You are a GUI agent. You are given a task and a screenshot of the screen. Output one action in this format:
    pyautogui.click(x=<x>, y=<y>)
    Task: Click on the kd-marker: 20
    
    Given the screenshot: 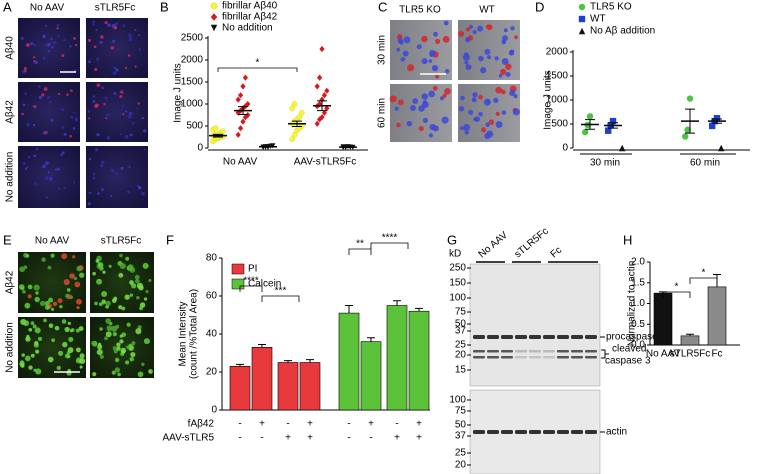 What is the action you would take?
    pyautogui.click(x=461, y=465)
    